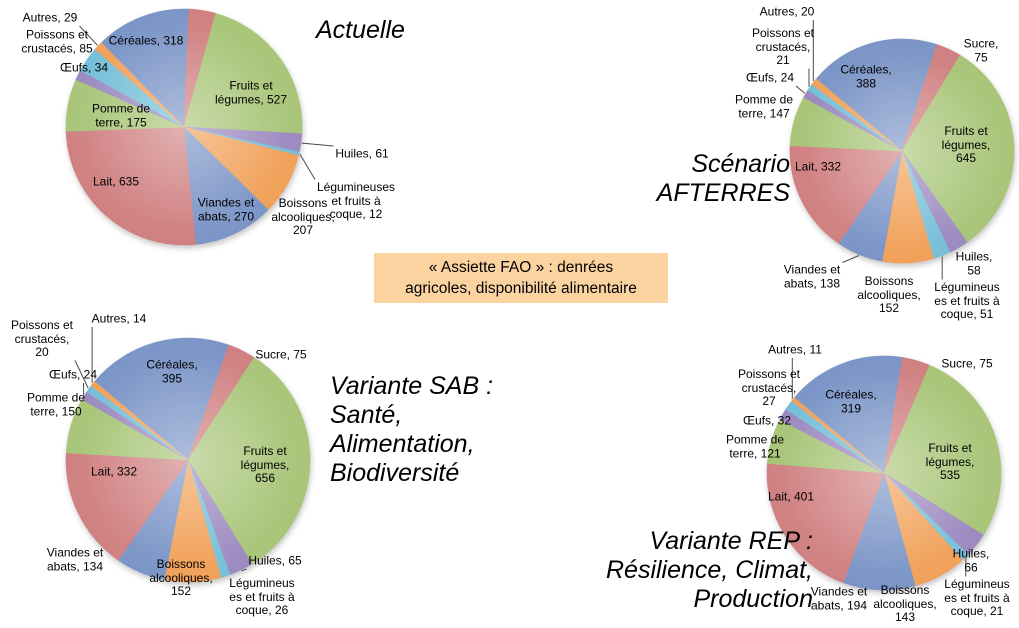 The image size is (1019, 628). What do you see at coordinates (787, 11) in the screenshot?
I see `slice-label-autres: Autres, 20` at bounding box center [787, 11].